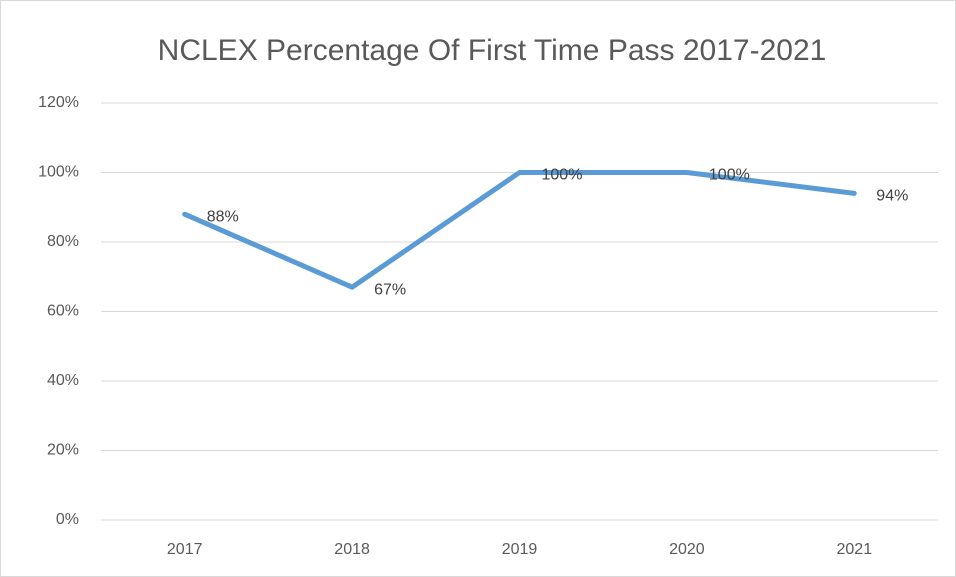 The width and height of the screenshot is (956, 577). What do you see at coordinates (58, 102) in the screenshot?
I see `y-tick-label: 120%` at bounding box center [58, 102].